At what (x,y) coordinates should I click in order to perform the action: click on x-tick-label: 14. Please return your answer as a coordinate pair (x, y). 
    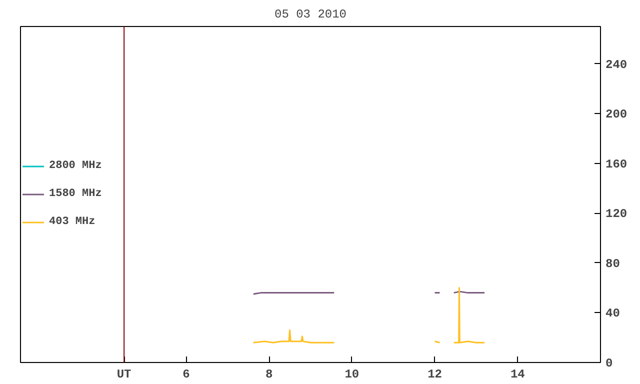
    Looking at the image, I should click on (517, 375).